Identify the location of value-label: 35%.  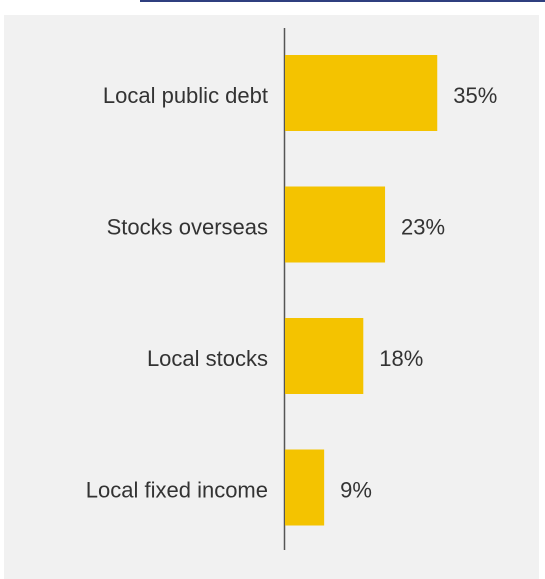
(475, 95).